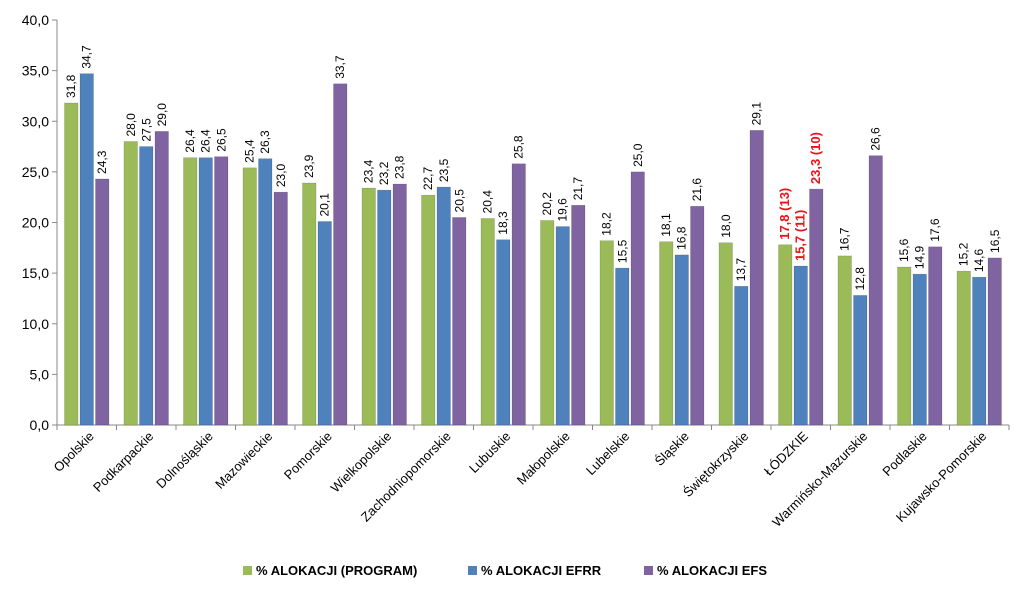 This screenshot has width=1024, height=606. Describe the element at coordinates (35, 121) in the screenshot. I see `y-tick-label: 30,0` at that location.